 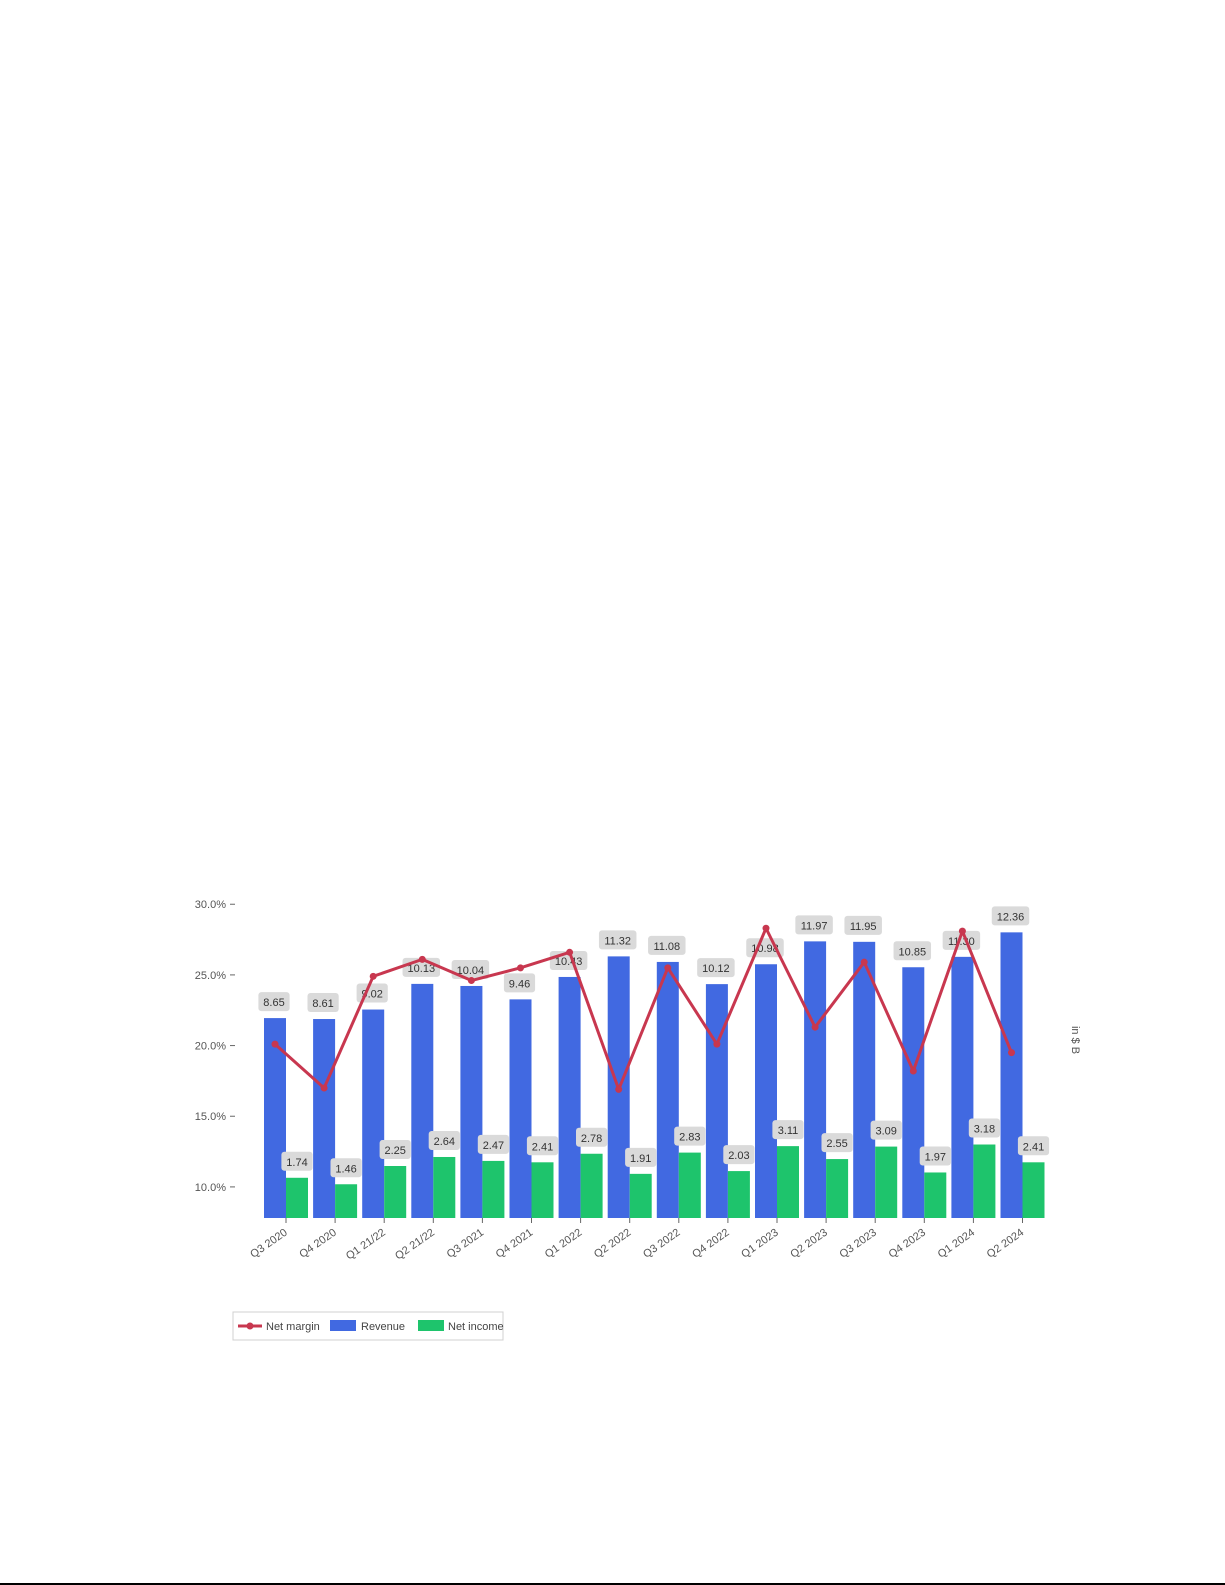 I want to click on y-tick-label: 30.0%, so click(x=210, y=905).